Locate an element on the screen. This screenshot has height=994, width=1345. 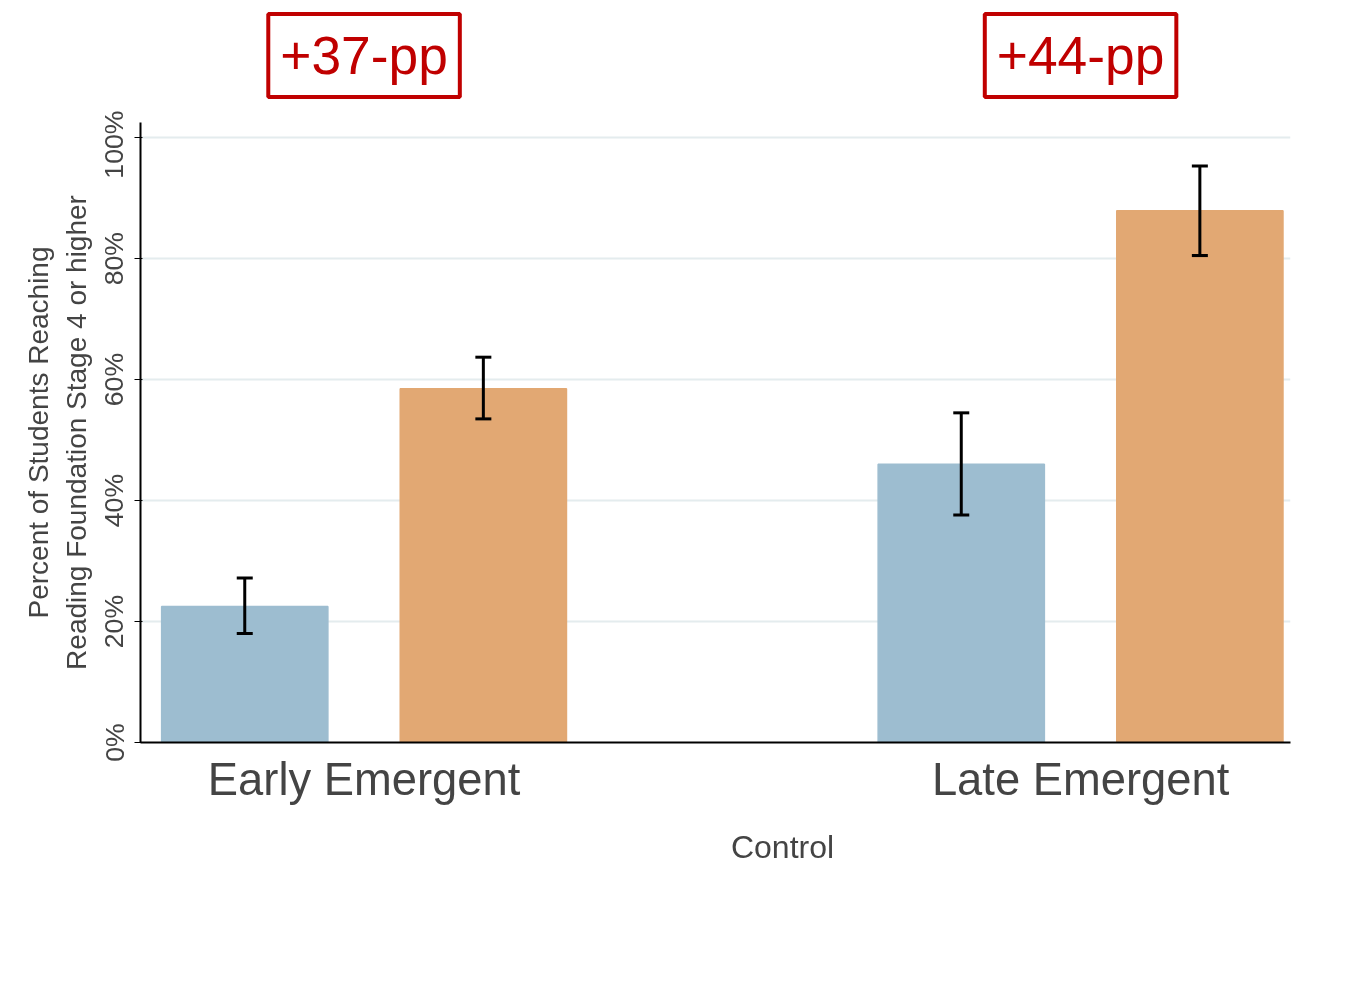
text: +44-pp is located at coordinates (1080, 55).